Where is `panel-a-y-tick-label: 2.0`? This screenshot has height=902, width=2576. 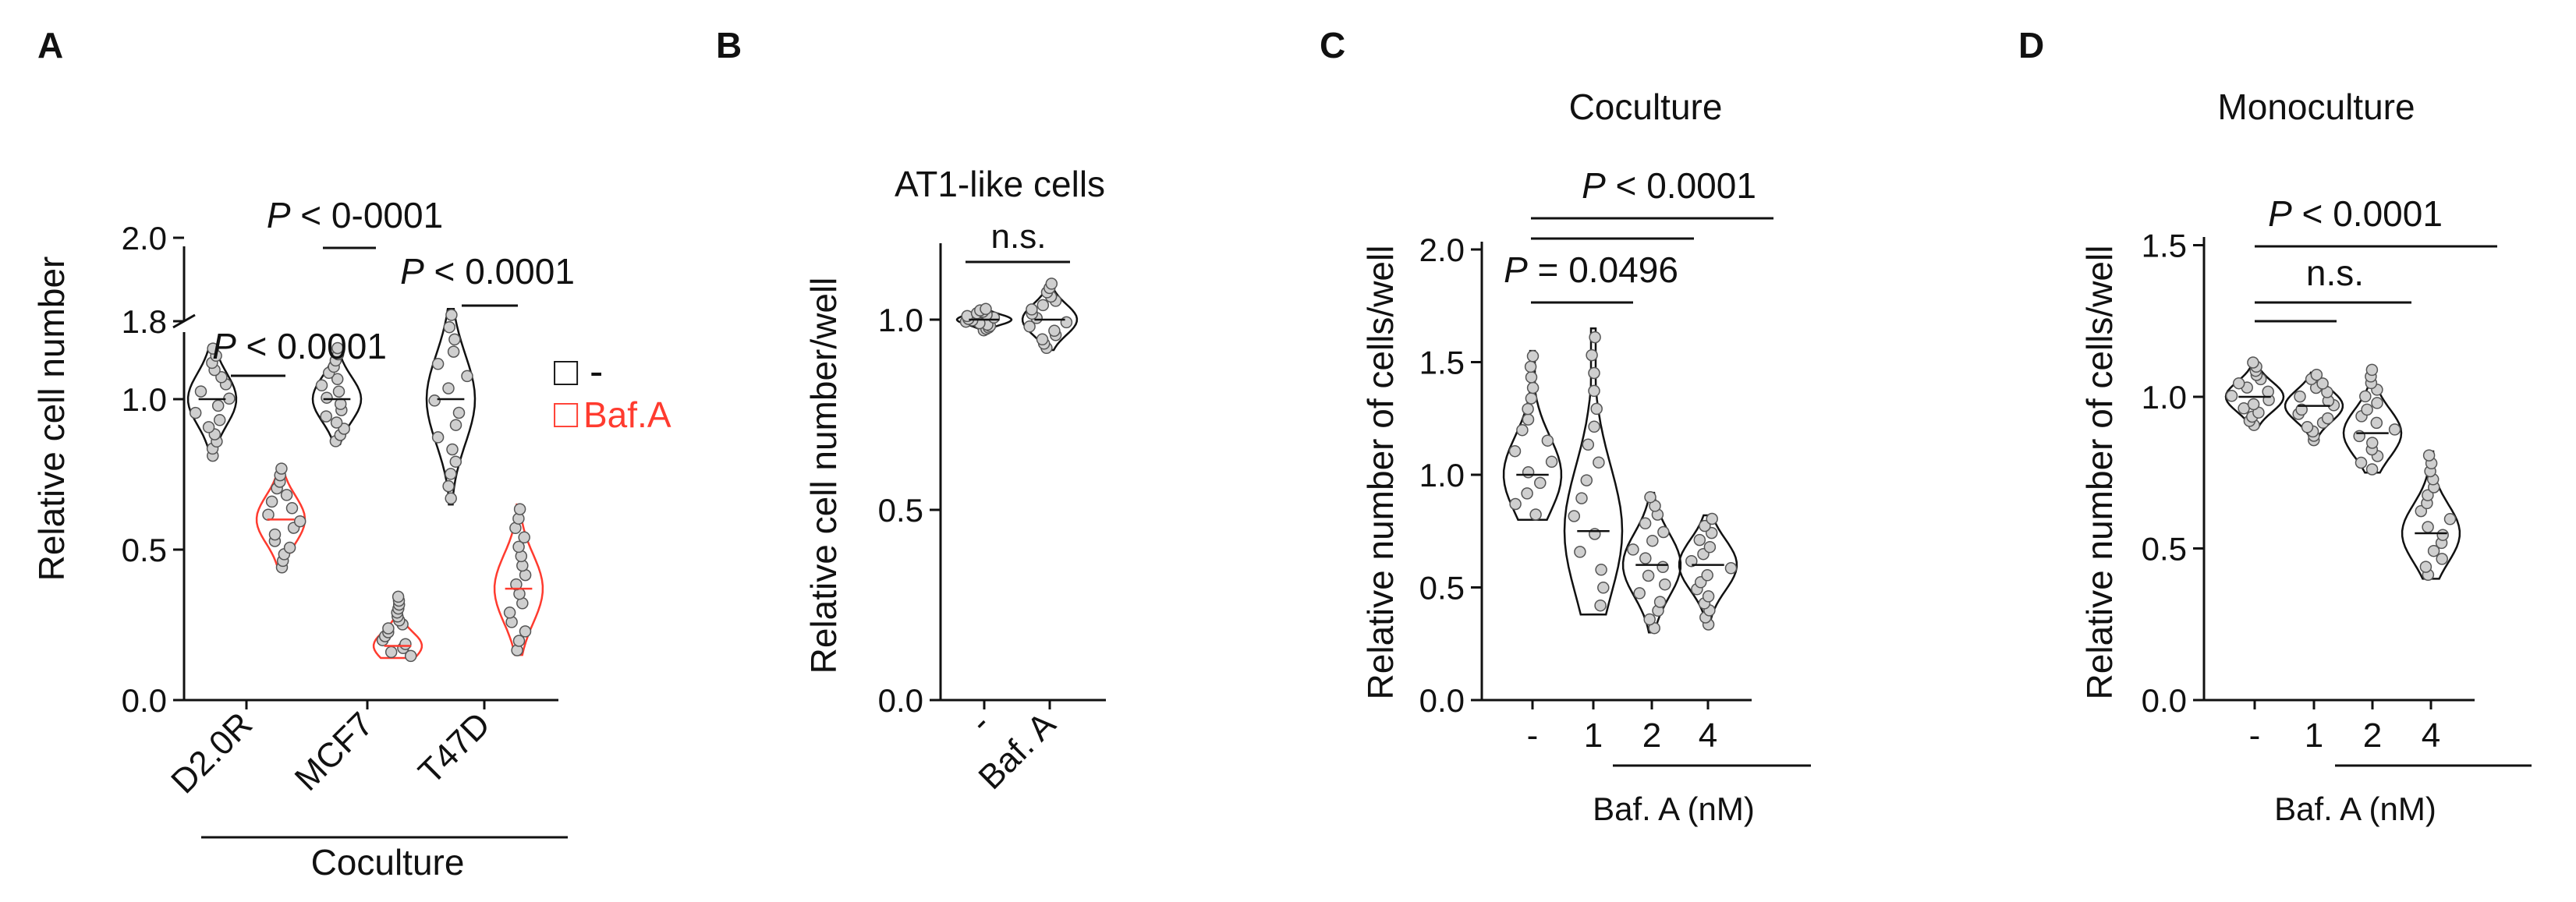
panel-a-y-tick-label: 2.0 is located at coordinates (145, 238).